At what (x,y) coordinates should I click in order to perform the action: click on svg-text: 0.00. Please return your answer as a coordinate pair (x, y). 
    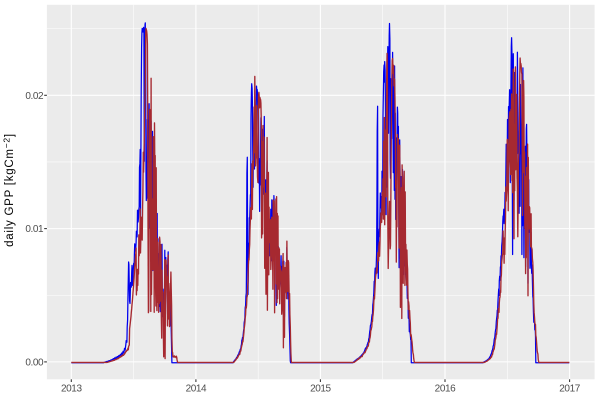
    Looking at the image, I should click on (34, 362).